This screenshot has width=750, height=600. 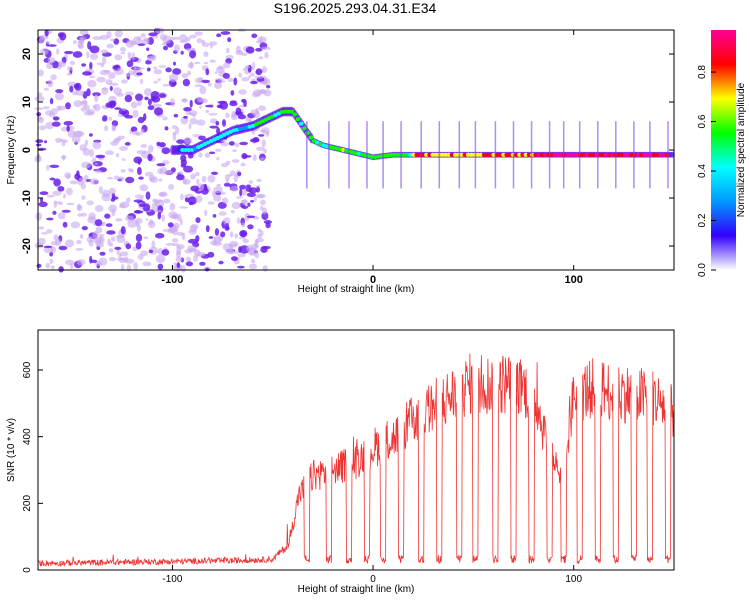 I want to click on spectrogram-x-label: Height of straight line (km), so click(x=356, y=289).